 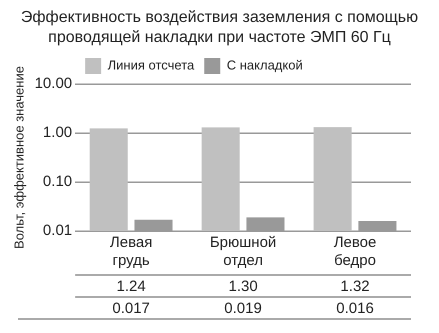 What do you see at coordinates (57, 231) in the screenshot?
I see `y-tick-label: 0.01` at bounding box center [57, 231].